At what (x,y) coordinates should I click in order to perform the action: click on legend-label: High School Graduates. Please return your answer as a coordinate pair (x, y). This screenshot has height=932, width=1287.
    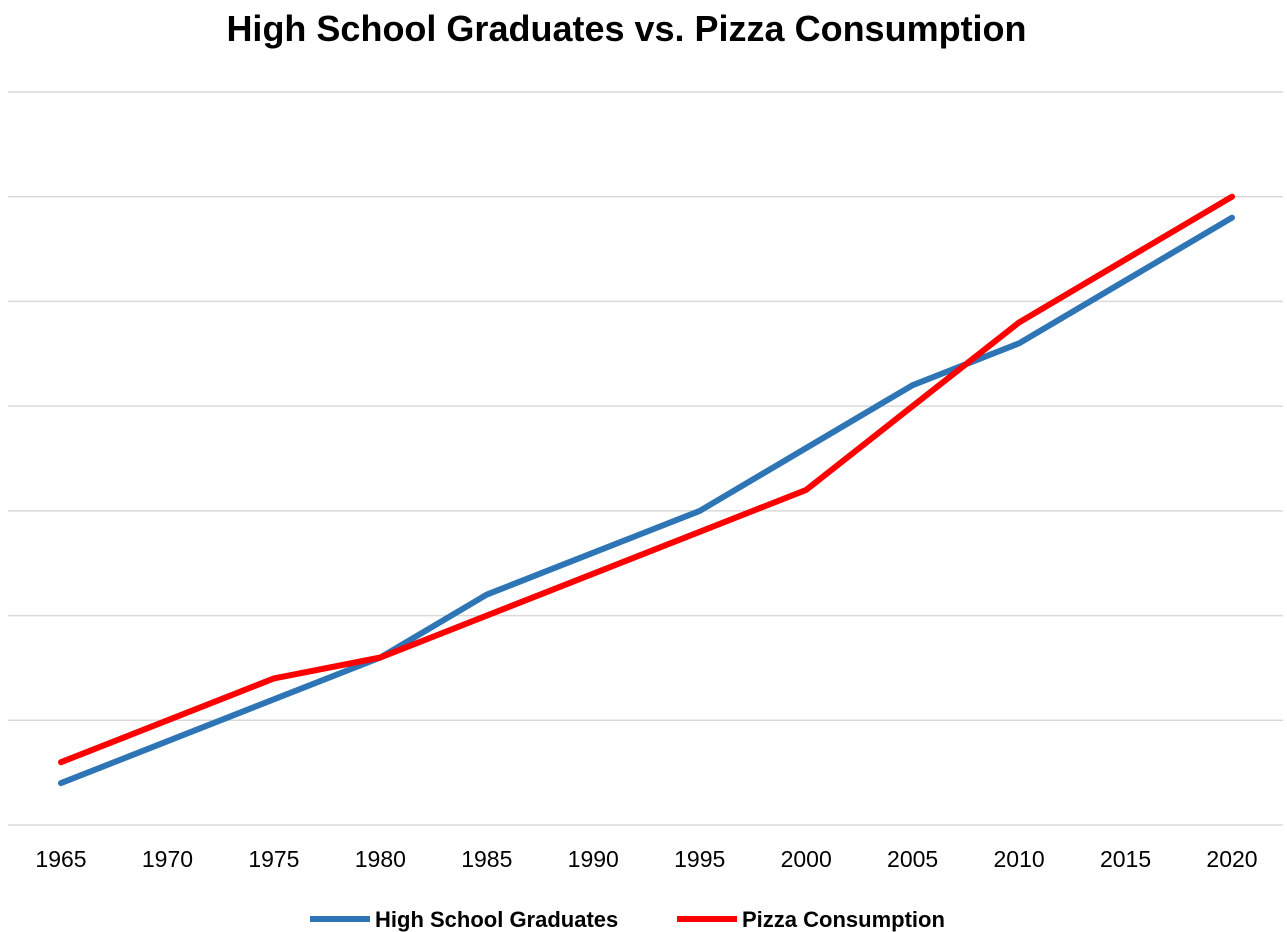
    Looking at the image, I should click on (496, 919).